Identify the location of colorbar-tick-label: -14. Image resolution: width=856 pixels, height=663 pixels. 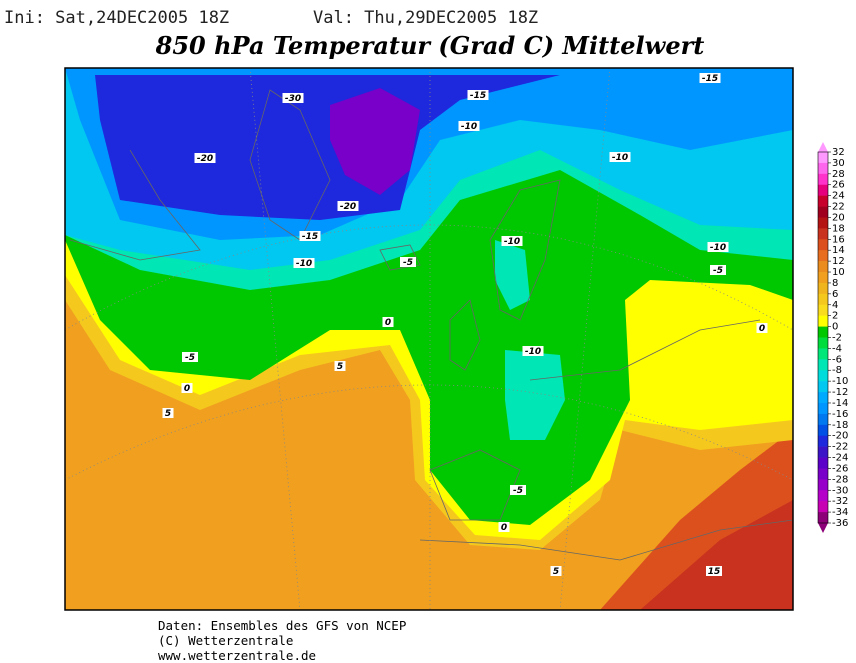
(840, 403).